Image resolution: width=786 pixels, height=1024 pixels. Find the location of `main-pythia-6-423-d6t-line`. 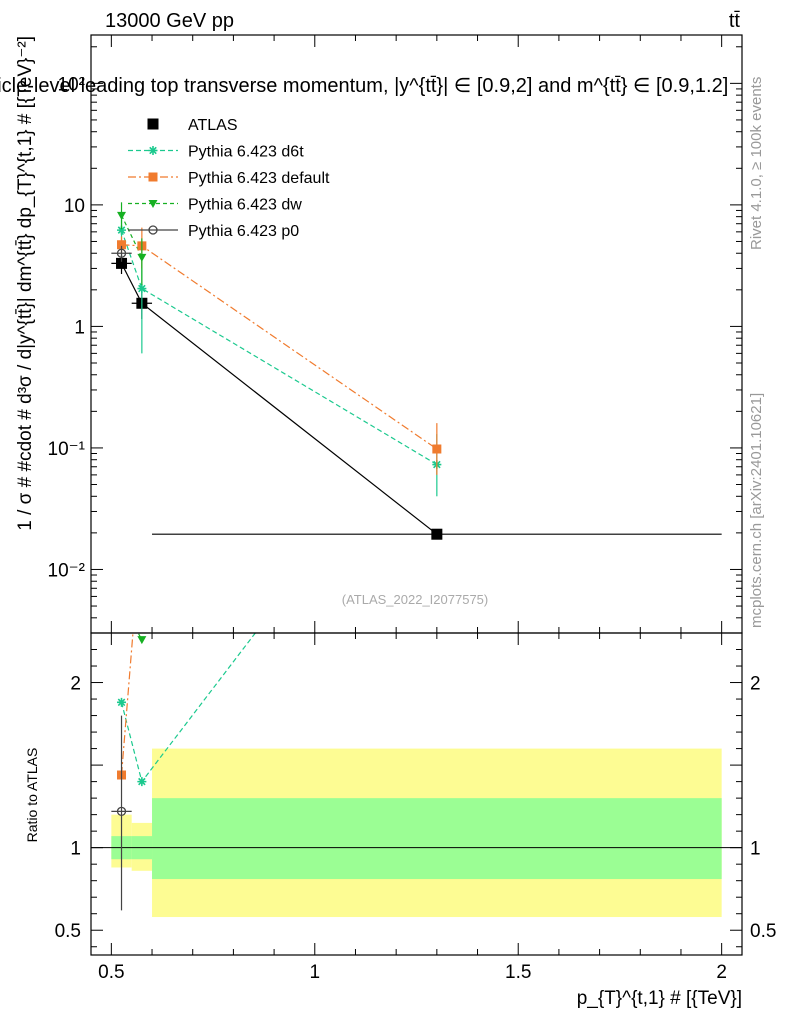

main-pythia-6-423-d6t-line is located at coordinates (279, 347).